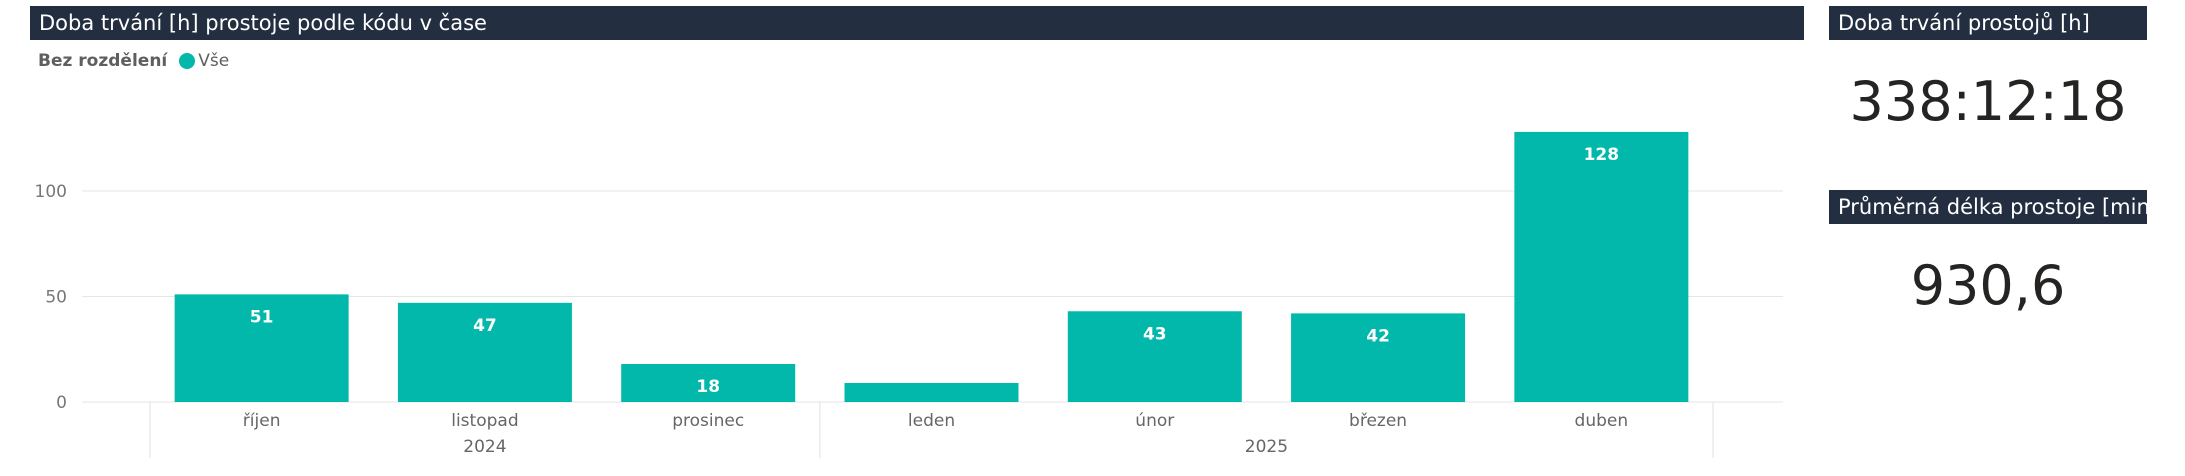  What do you see at coordinates (262, 317) in the screenshot?
I see `data-label: 51` at bounding box center [262, 317].